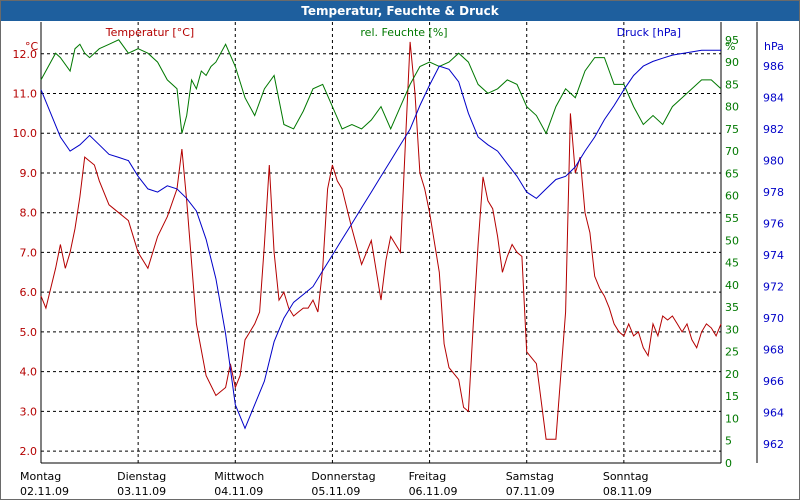 The height and width of the screenshot is (500, 800). I want to click on x-tick-day: Donnerstag, so click(343, 476).